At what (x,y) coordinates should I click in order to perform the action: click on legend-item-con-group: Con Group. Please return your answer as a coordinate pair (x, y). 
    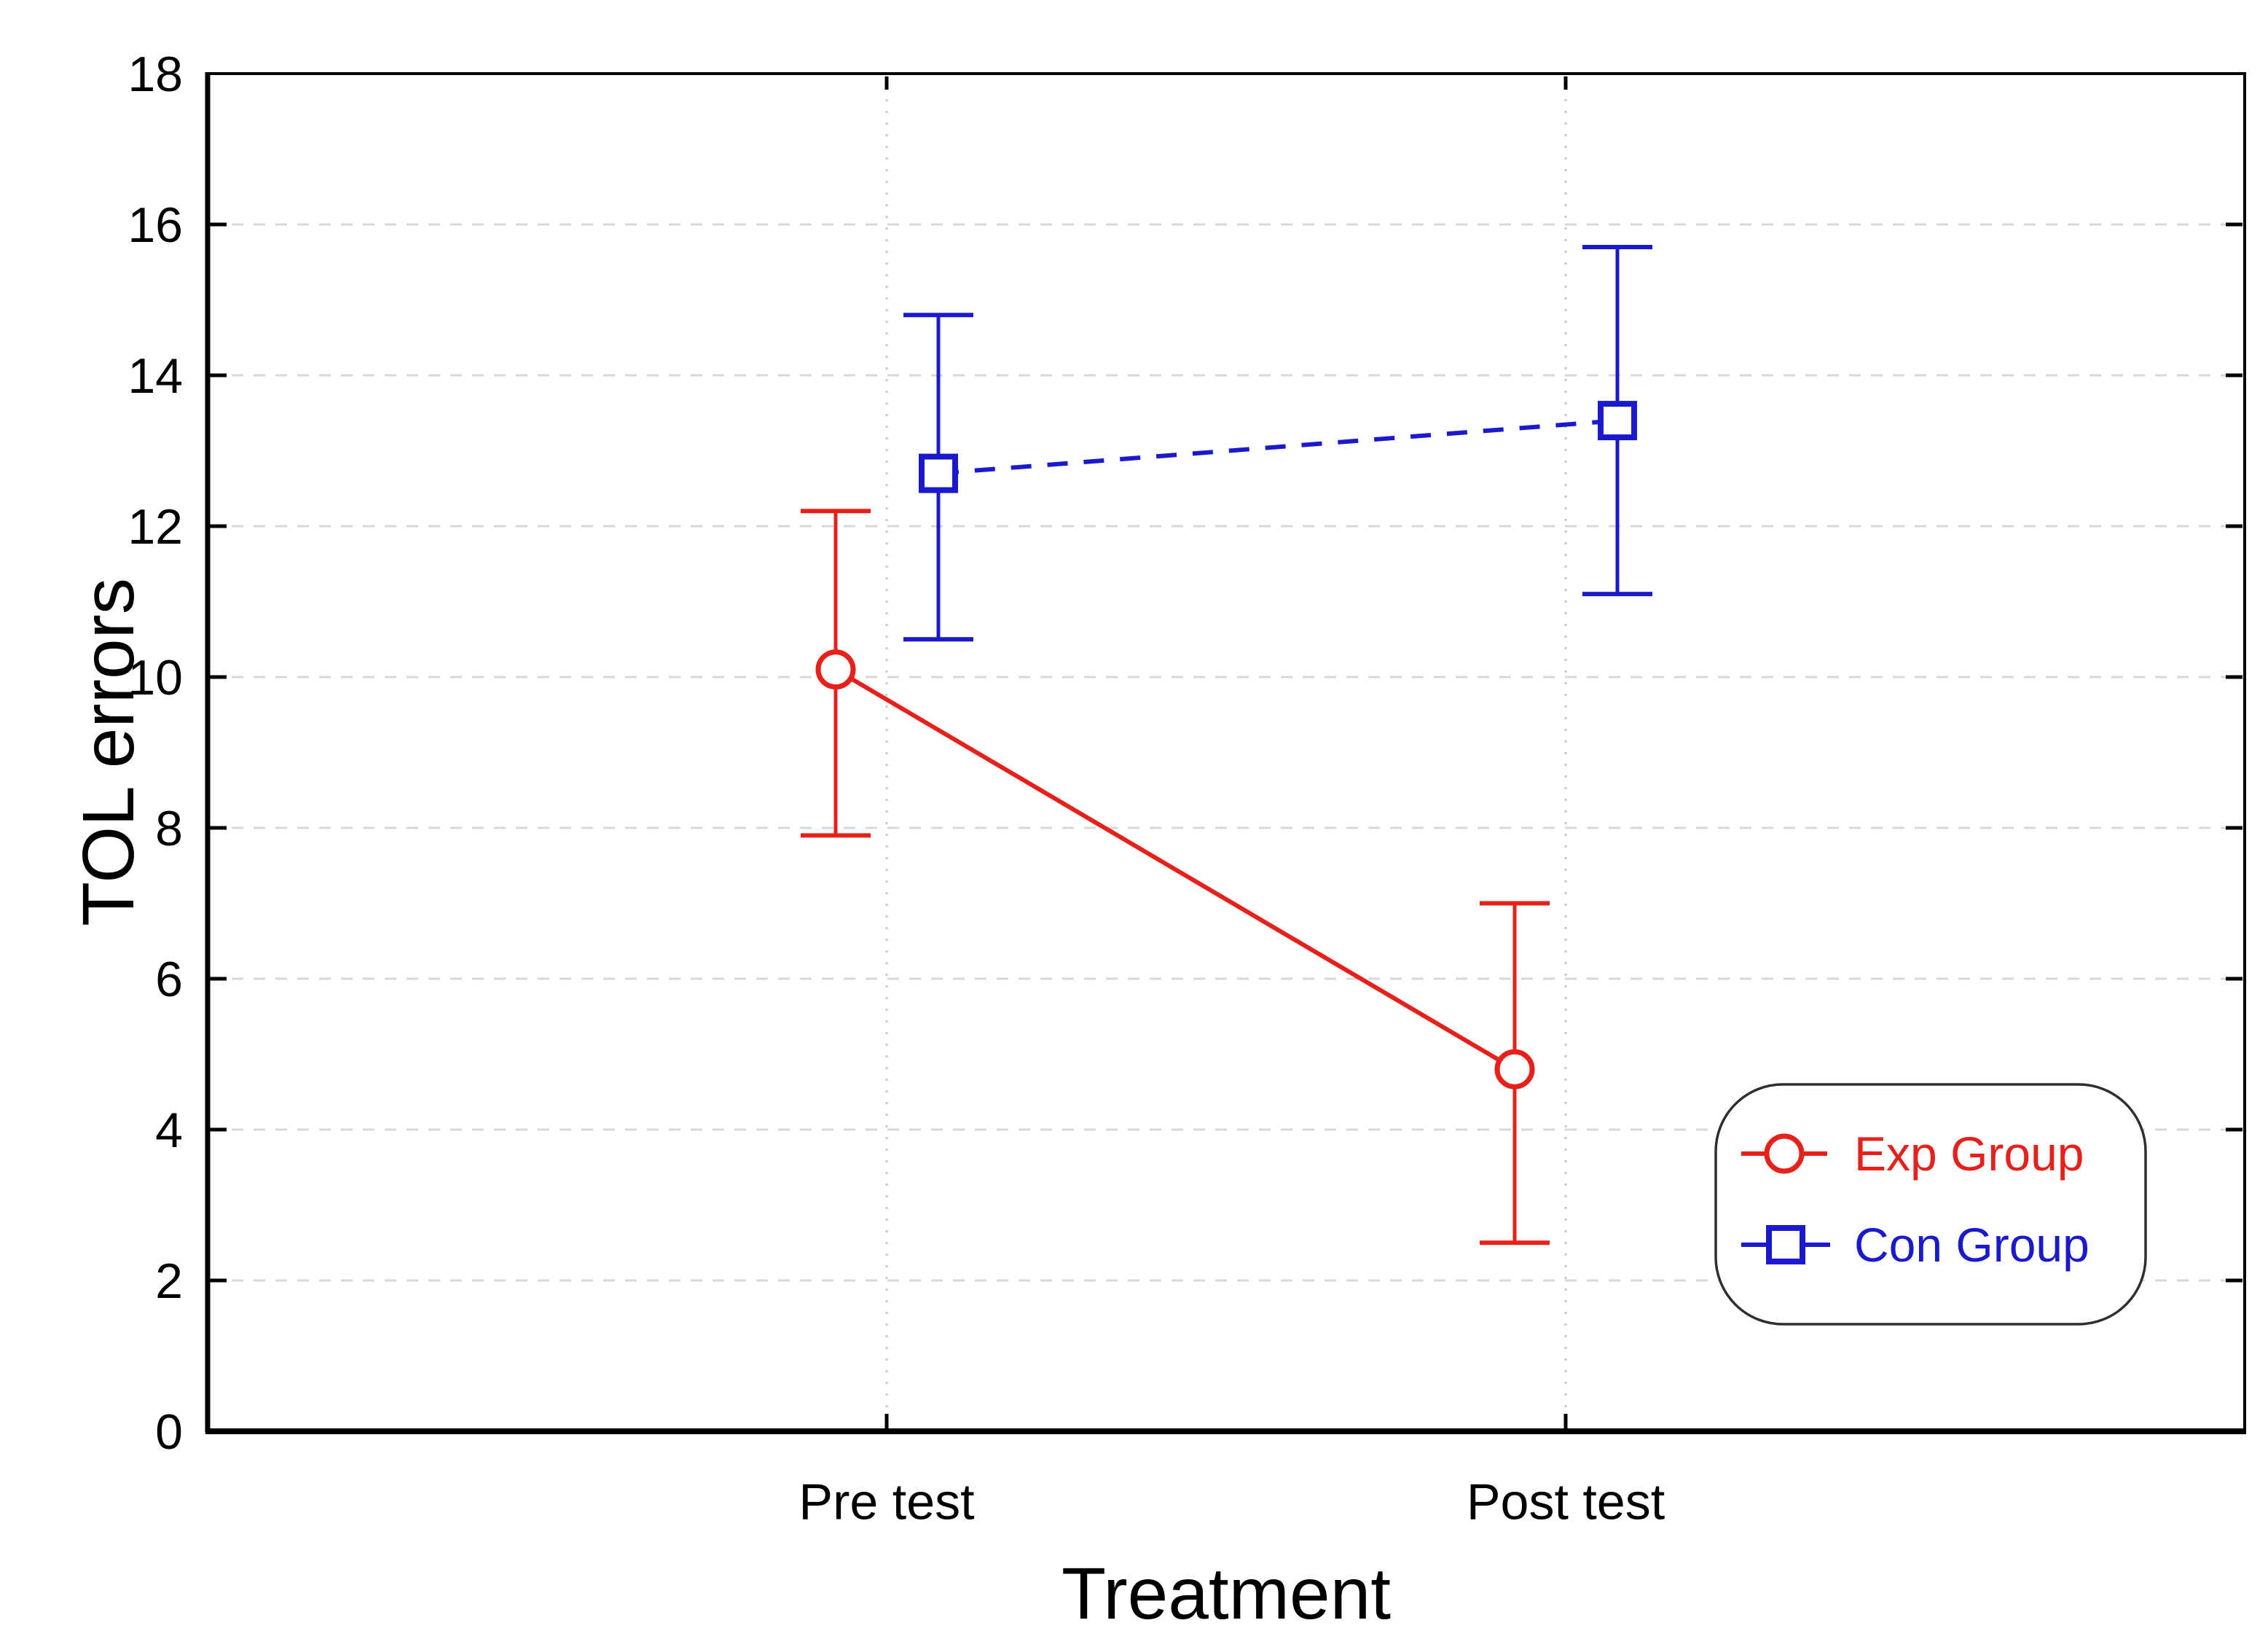
    Looking at the image, I should click on (1915, 1245).